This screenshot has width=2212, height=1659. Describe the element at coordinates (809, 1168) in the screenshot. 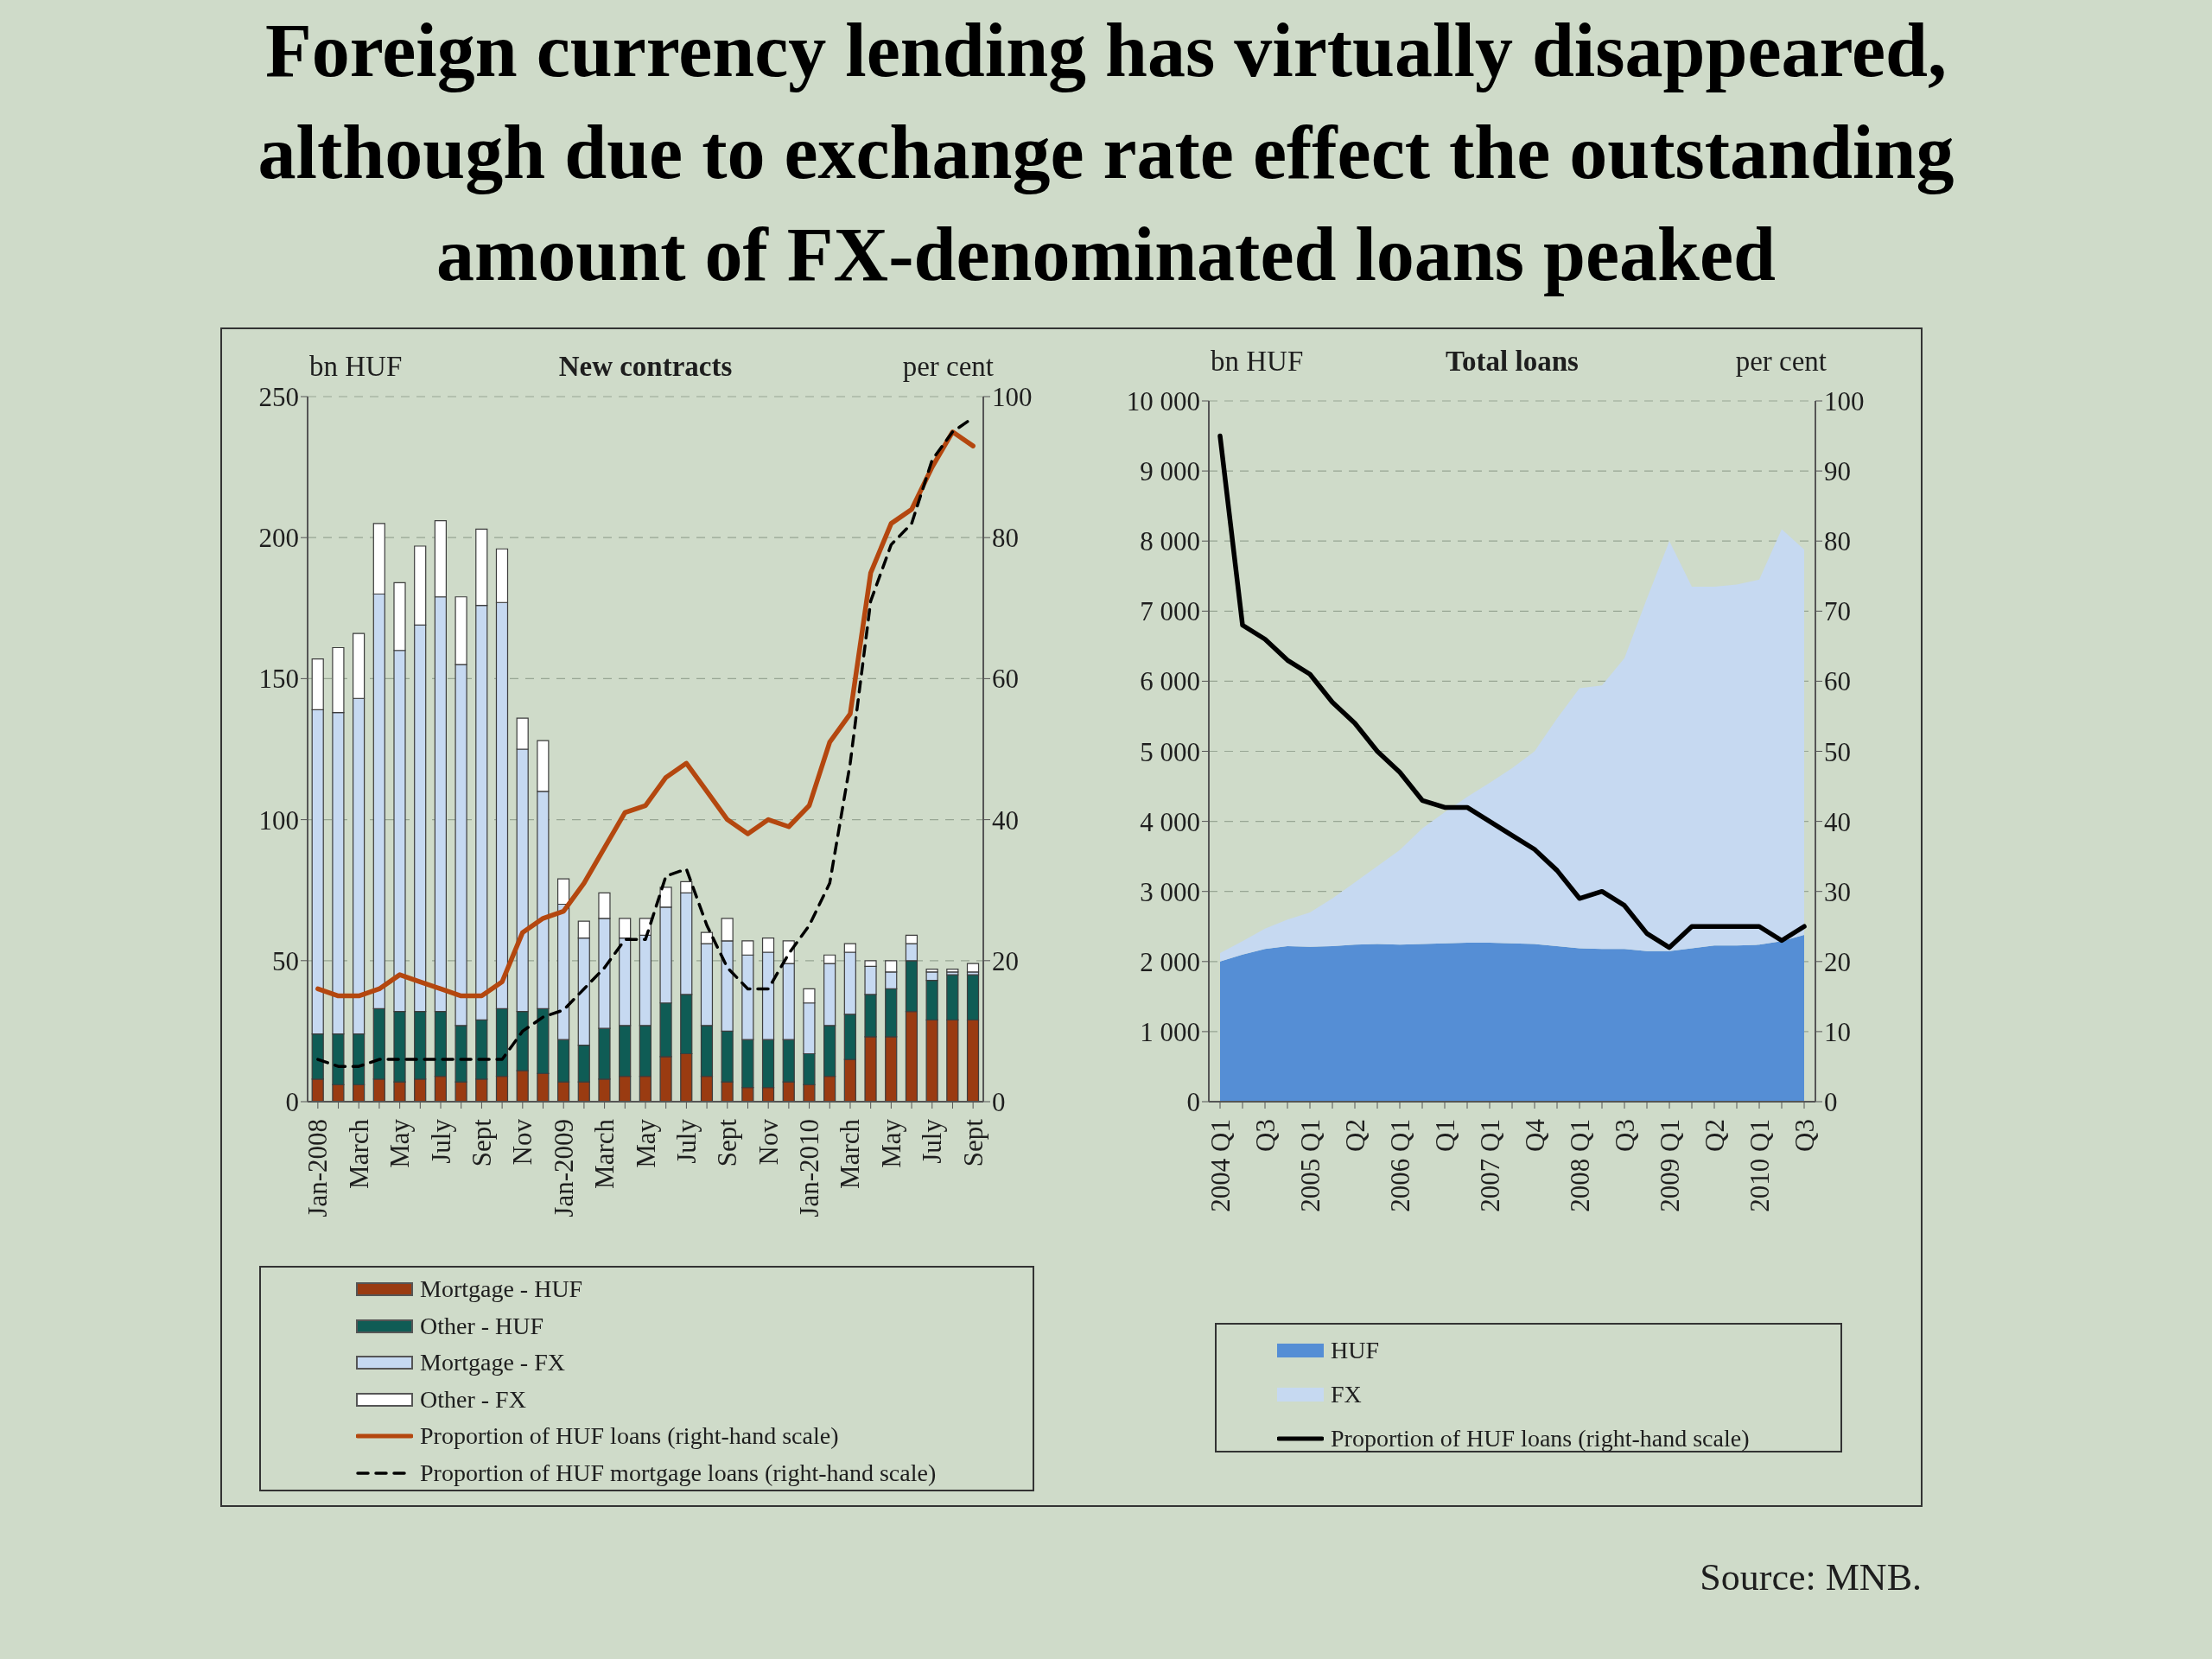

I see `x-tick-label: Jan-2010` at that location.